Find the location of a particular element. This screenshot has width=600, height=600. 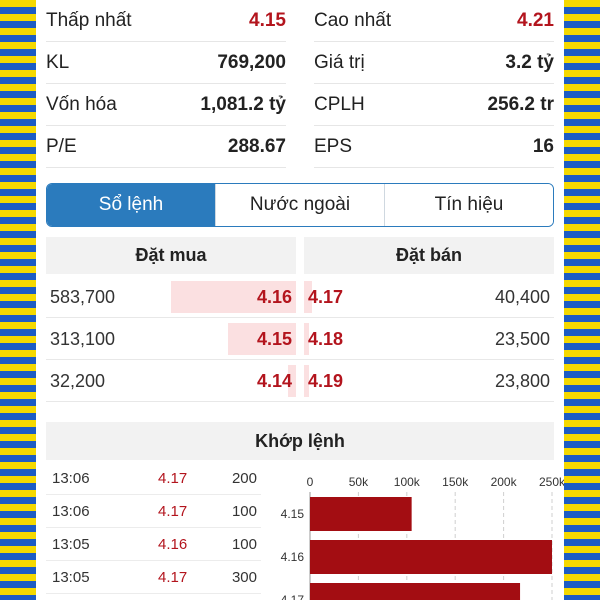

volume-by-price-svg: 0 50k 100k 150k 200k 250k 4.15 4.16 4.17 is located at coordinates (422, 537).